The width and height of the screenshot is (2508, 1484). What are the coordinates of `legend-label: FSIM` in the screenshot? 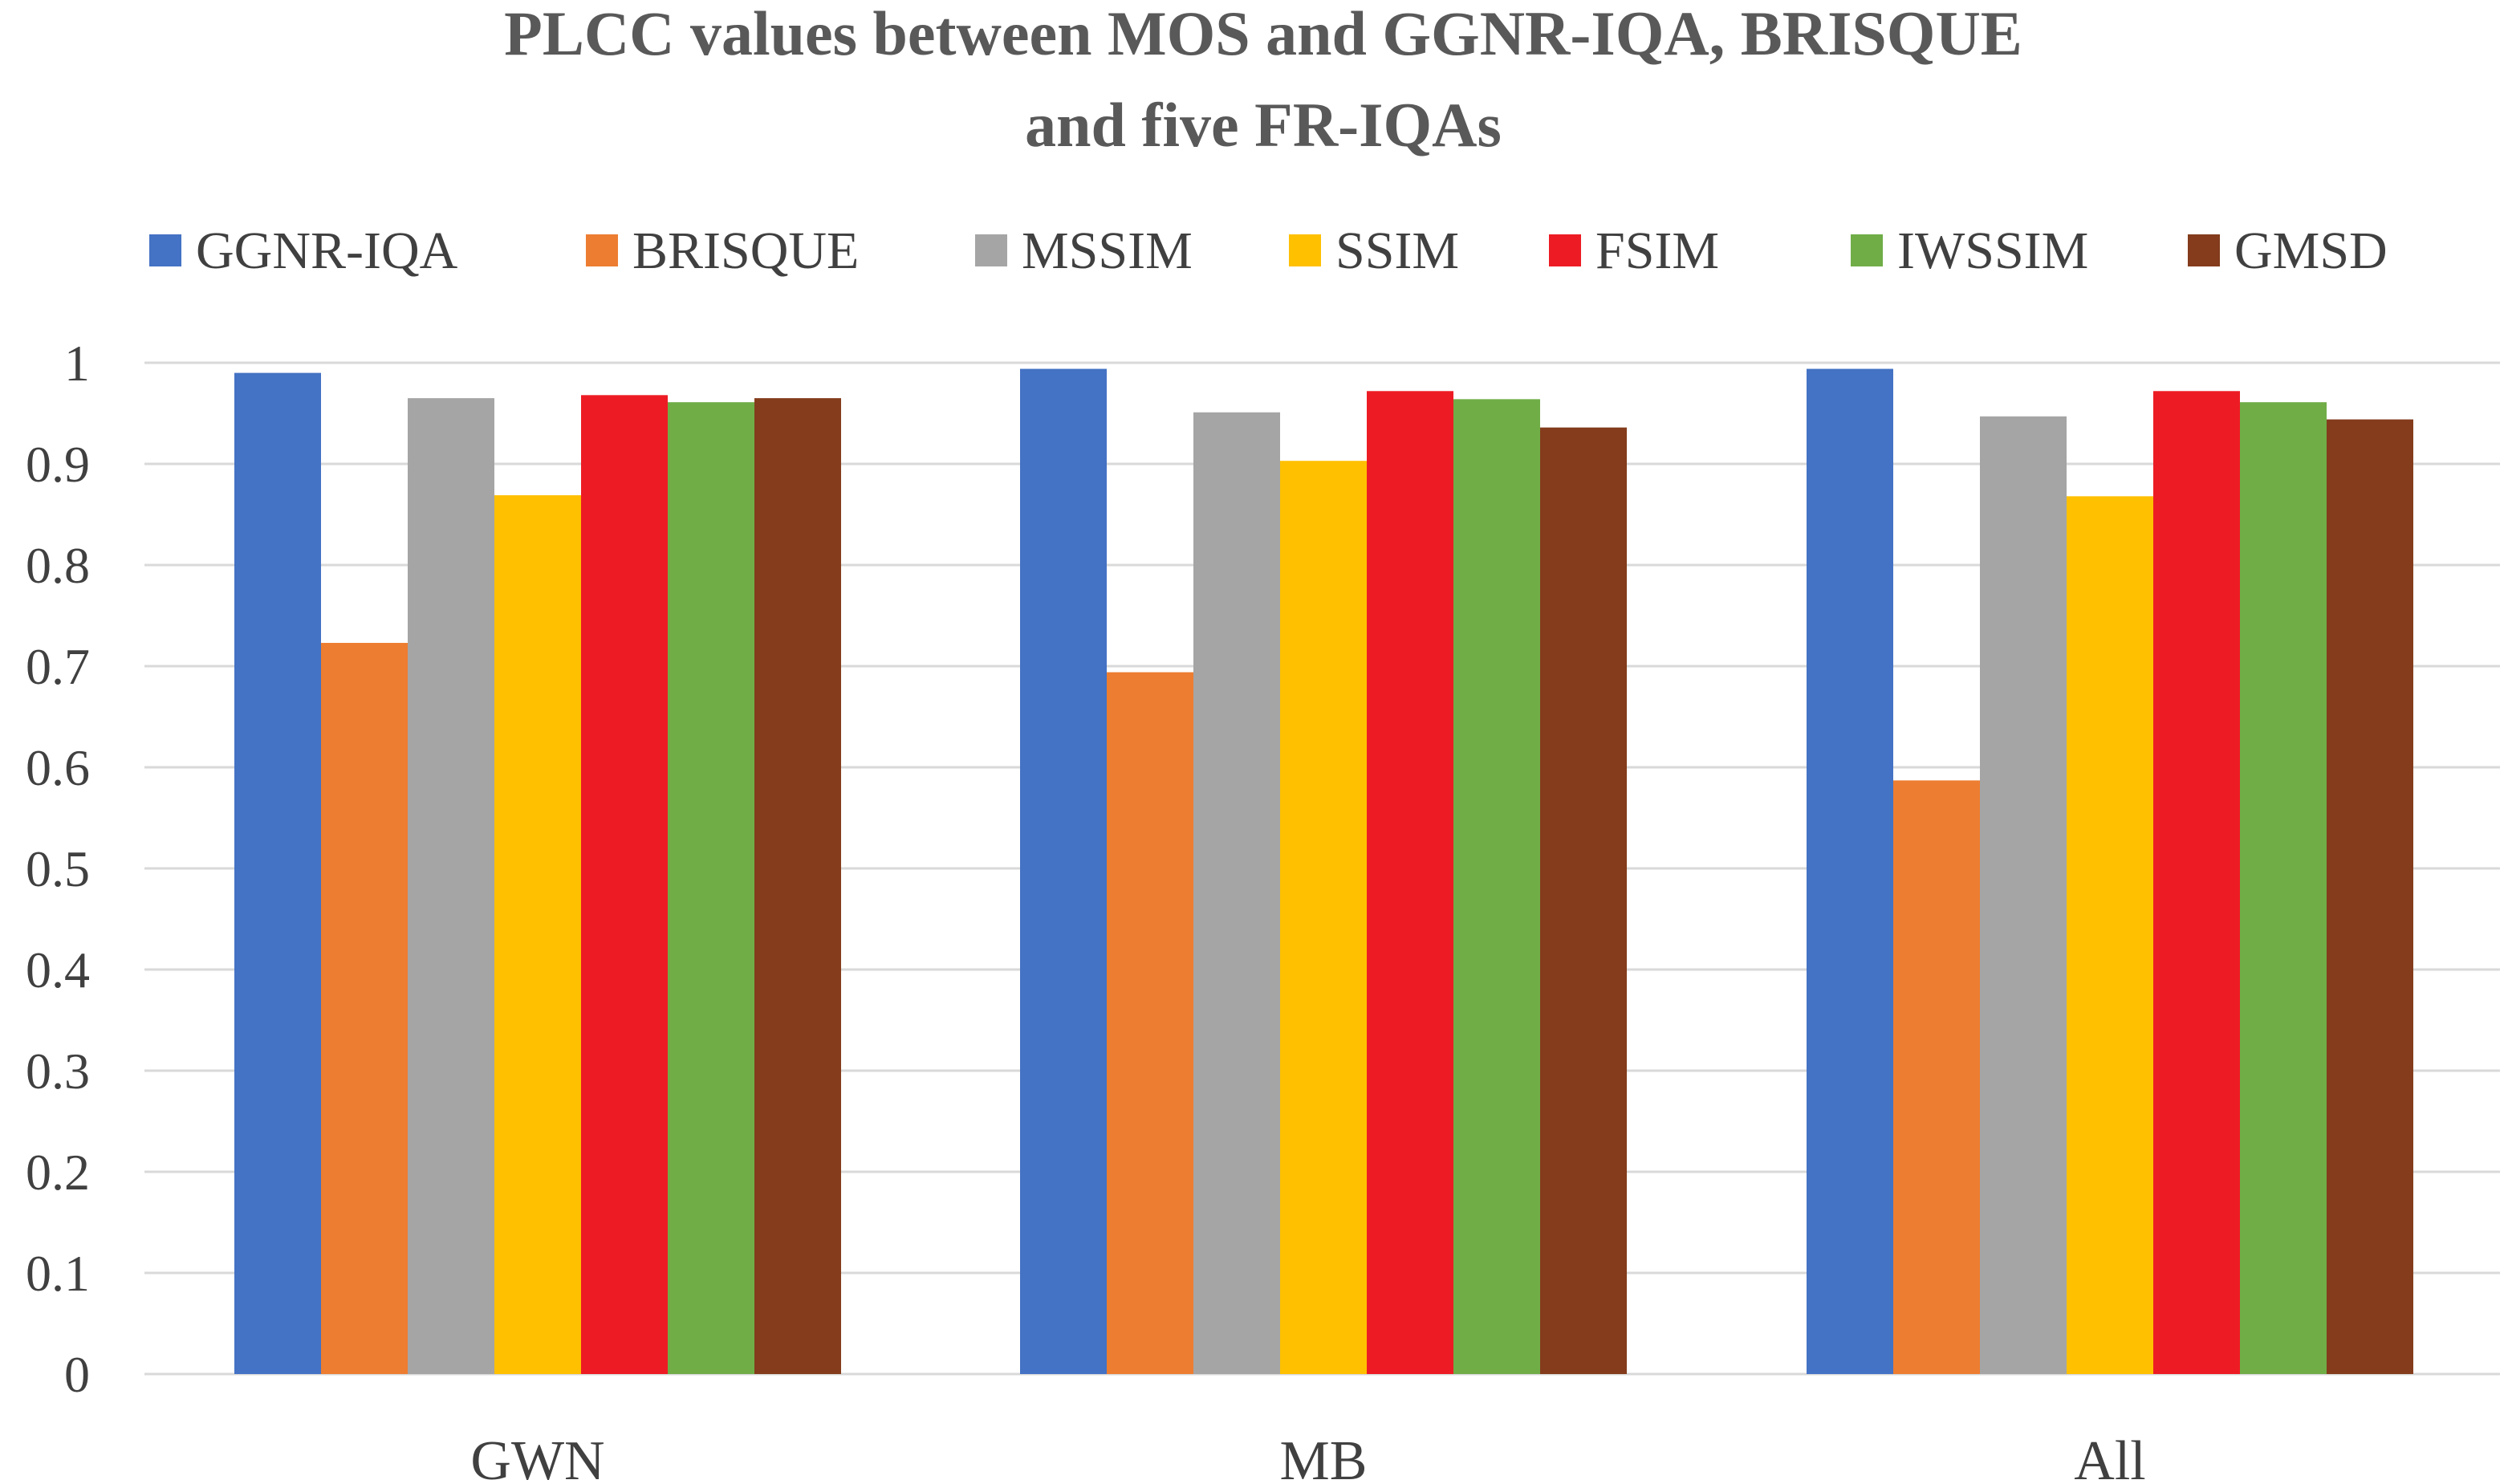 It's located at (1657, 251).